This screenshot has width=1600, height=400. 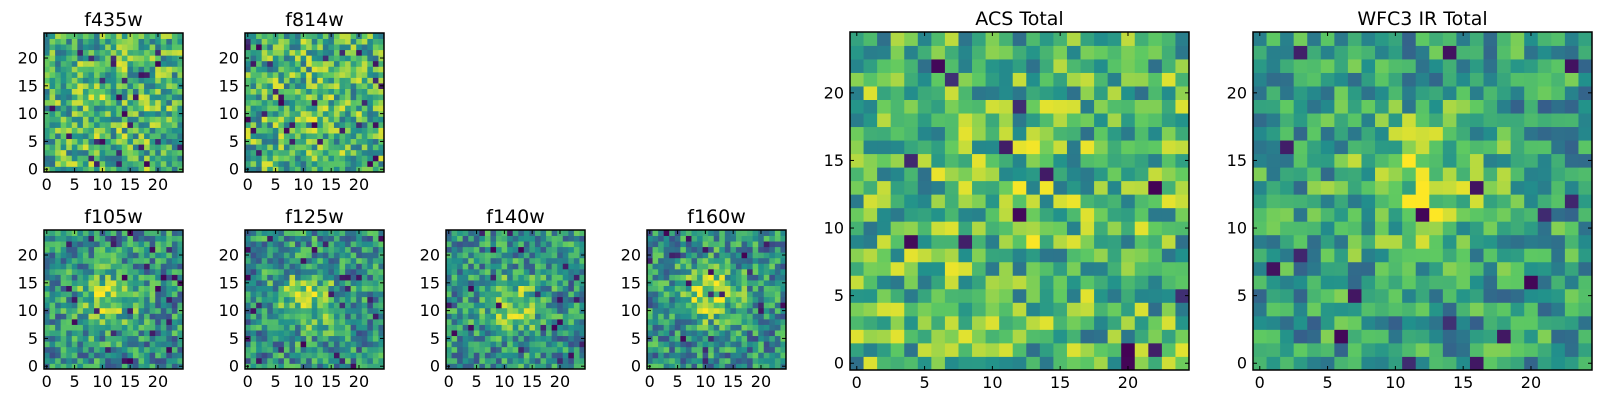 What do you see at coordinates (33, 338) in the screenshot?
I see `y-tick-label: 5` at bounding box center [33, 338].